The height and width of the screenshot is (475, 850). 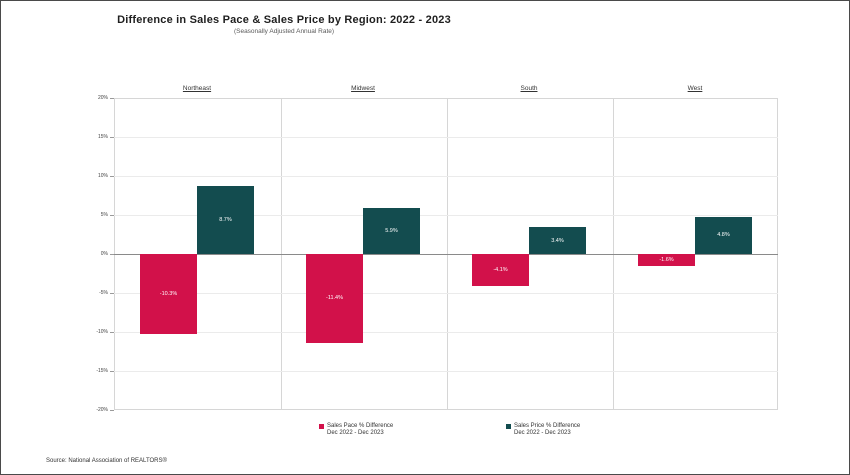 I want to click on bar-value-label: -11.4%, so click(x=334, y=298).